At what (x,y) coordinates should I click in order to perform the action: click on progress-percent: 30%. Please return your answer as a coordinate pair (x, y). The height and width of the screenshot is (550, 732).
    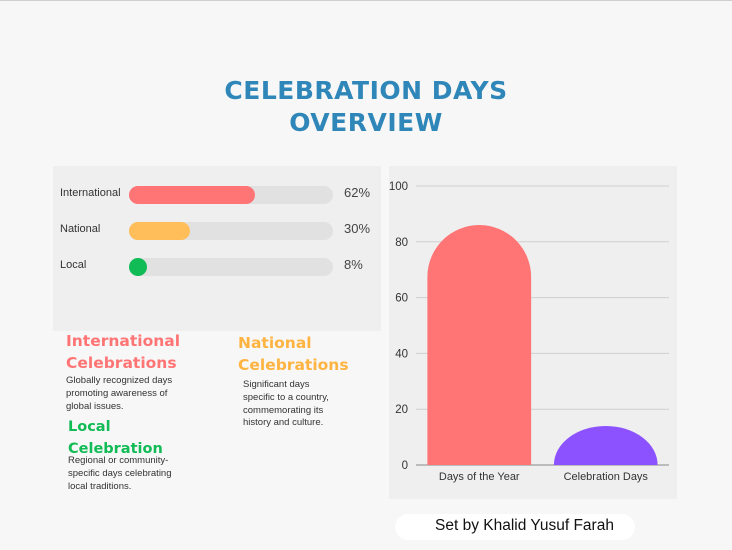
    Looking at the image, I should click on (357, 228).